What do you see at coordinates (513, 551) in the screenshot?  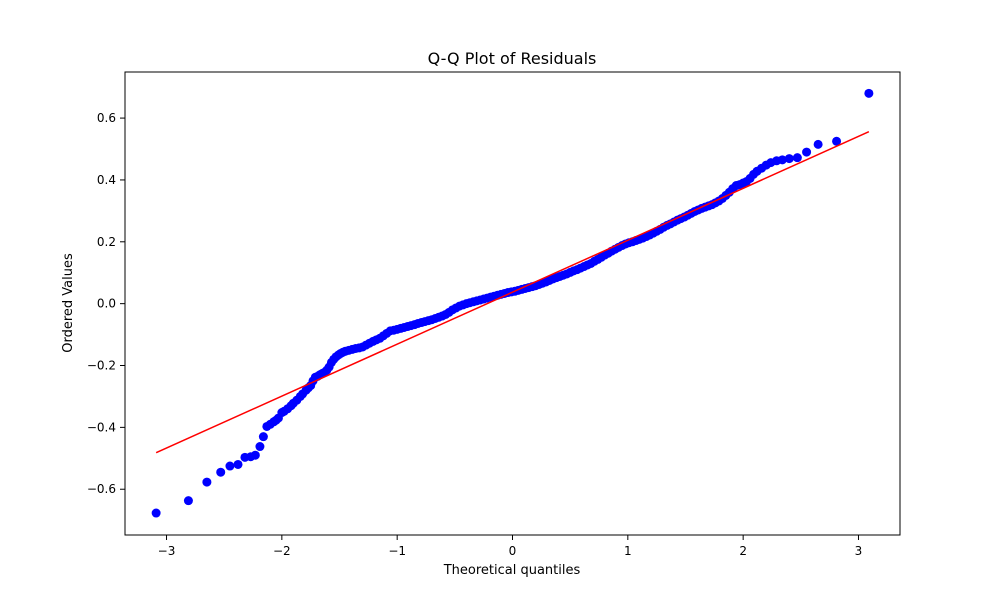 I see `x-tick-label: 0` at bounding box center [513, 551].